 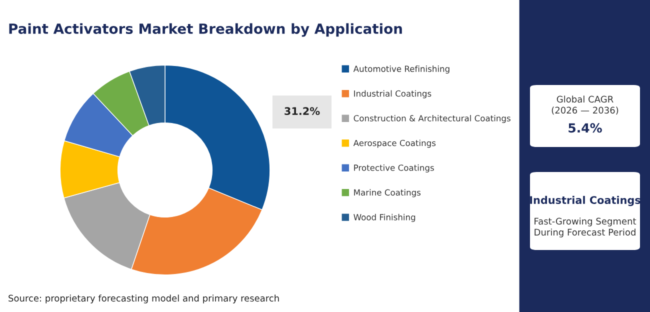 I want to click on data-label: 31.2%, so click(x=302, y=111).